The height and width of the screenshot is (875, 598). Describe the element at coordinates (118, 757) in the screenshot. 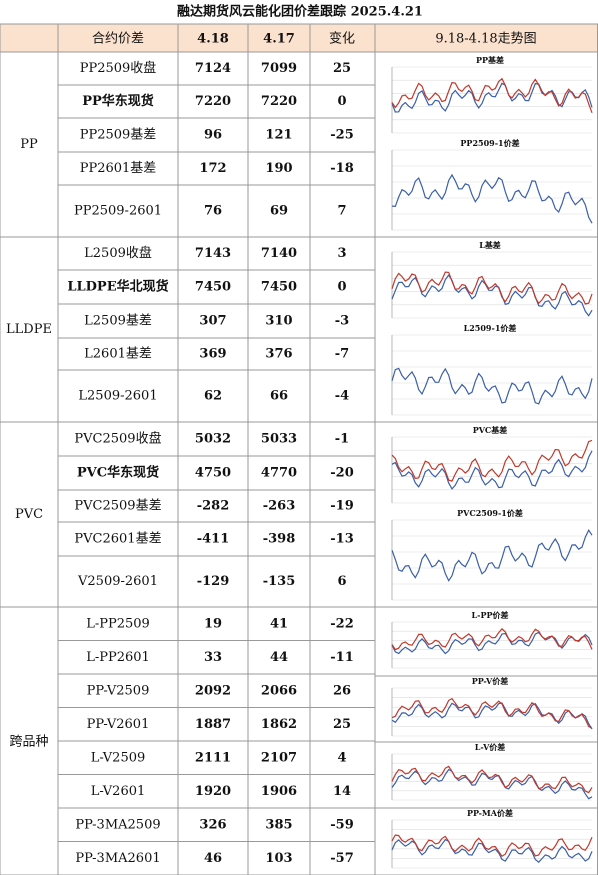

I see `row-name: L-V2509` at that location.